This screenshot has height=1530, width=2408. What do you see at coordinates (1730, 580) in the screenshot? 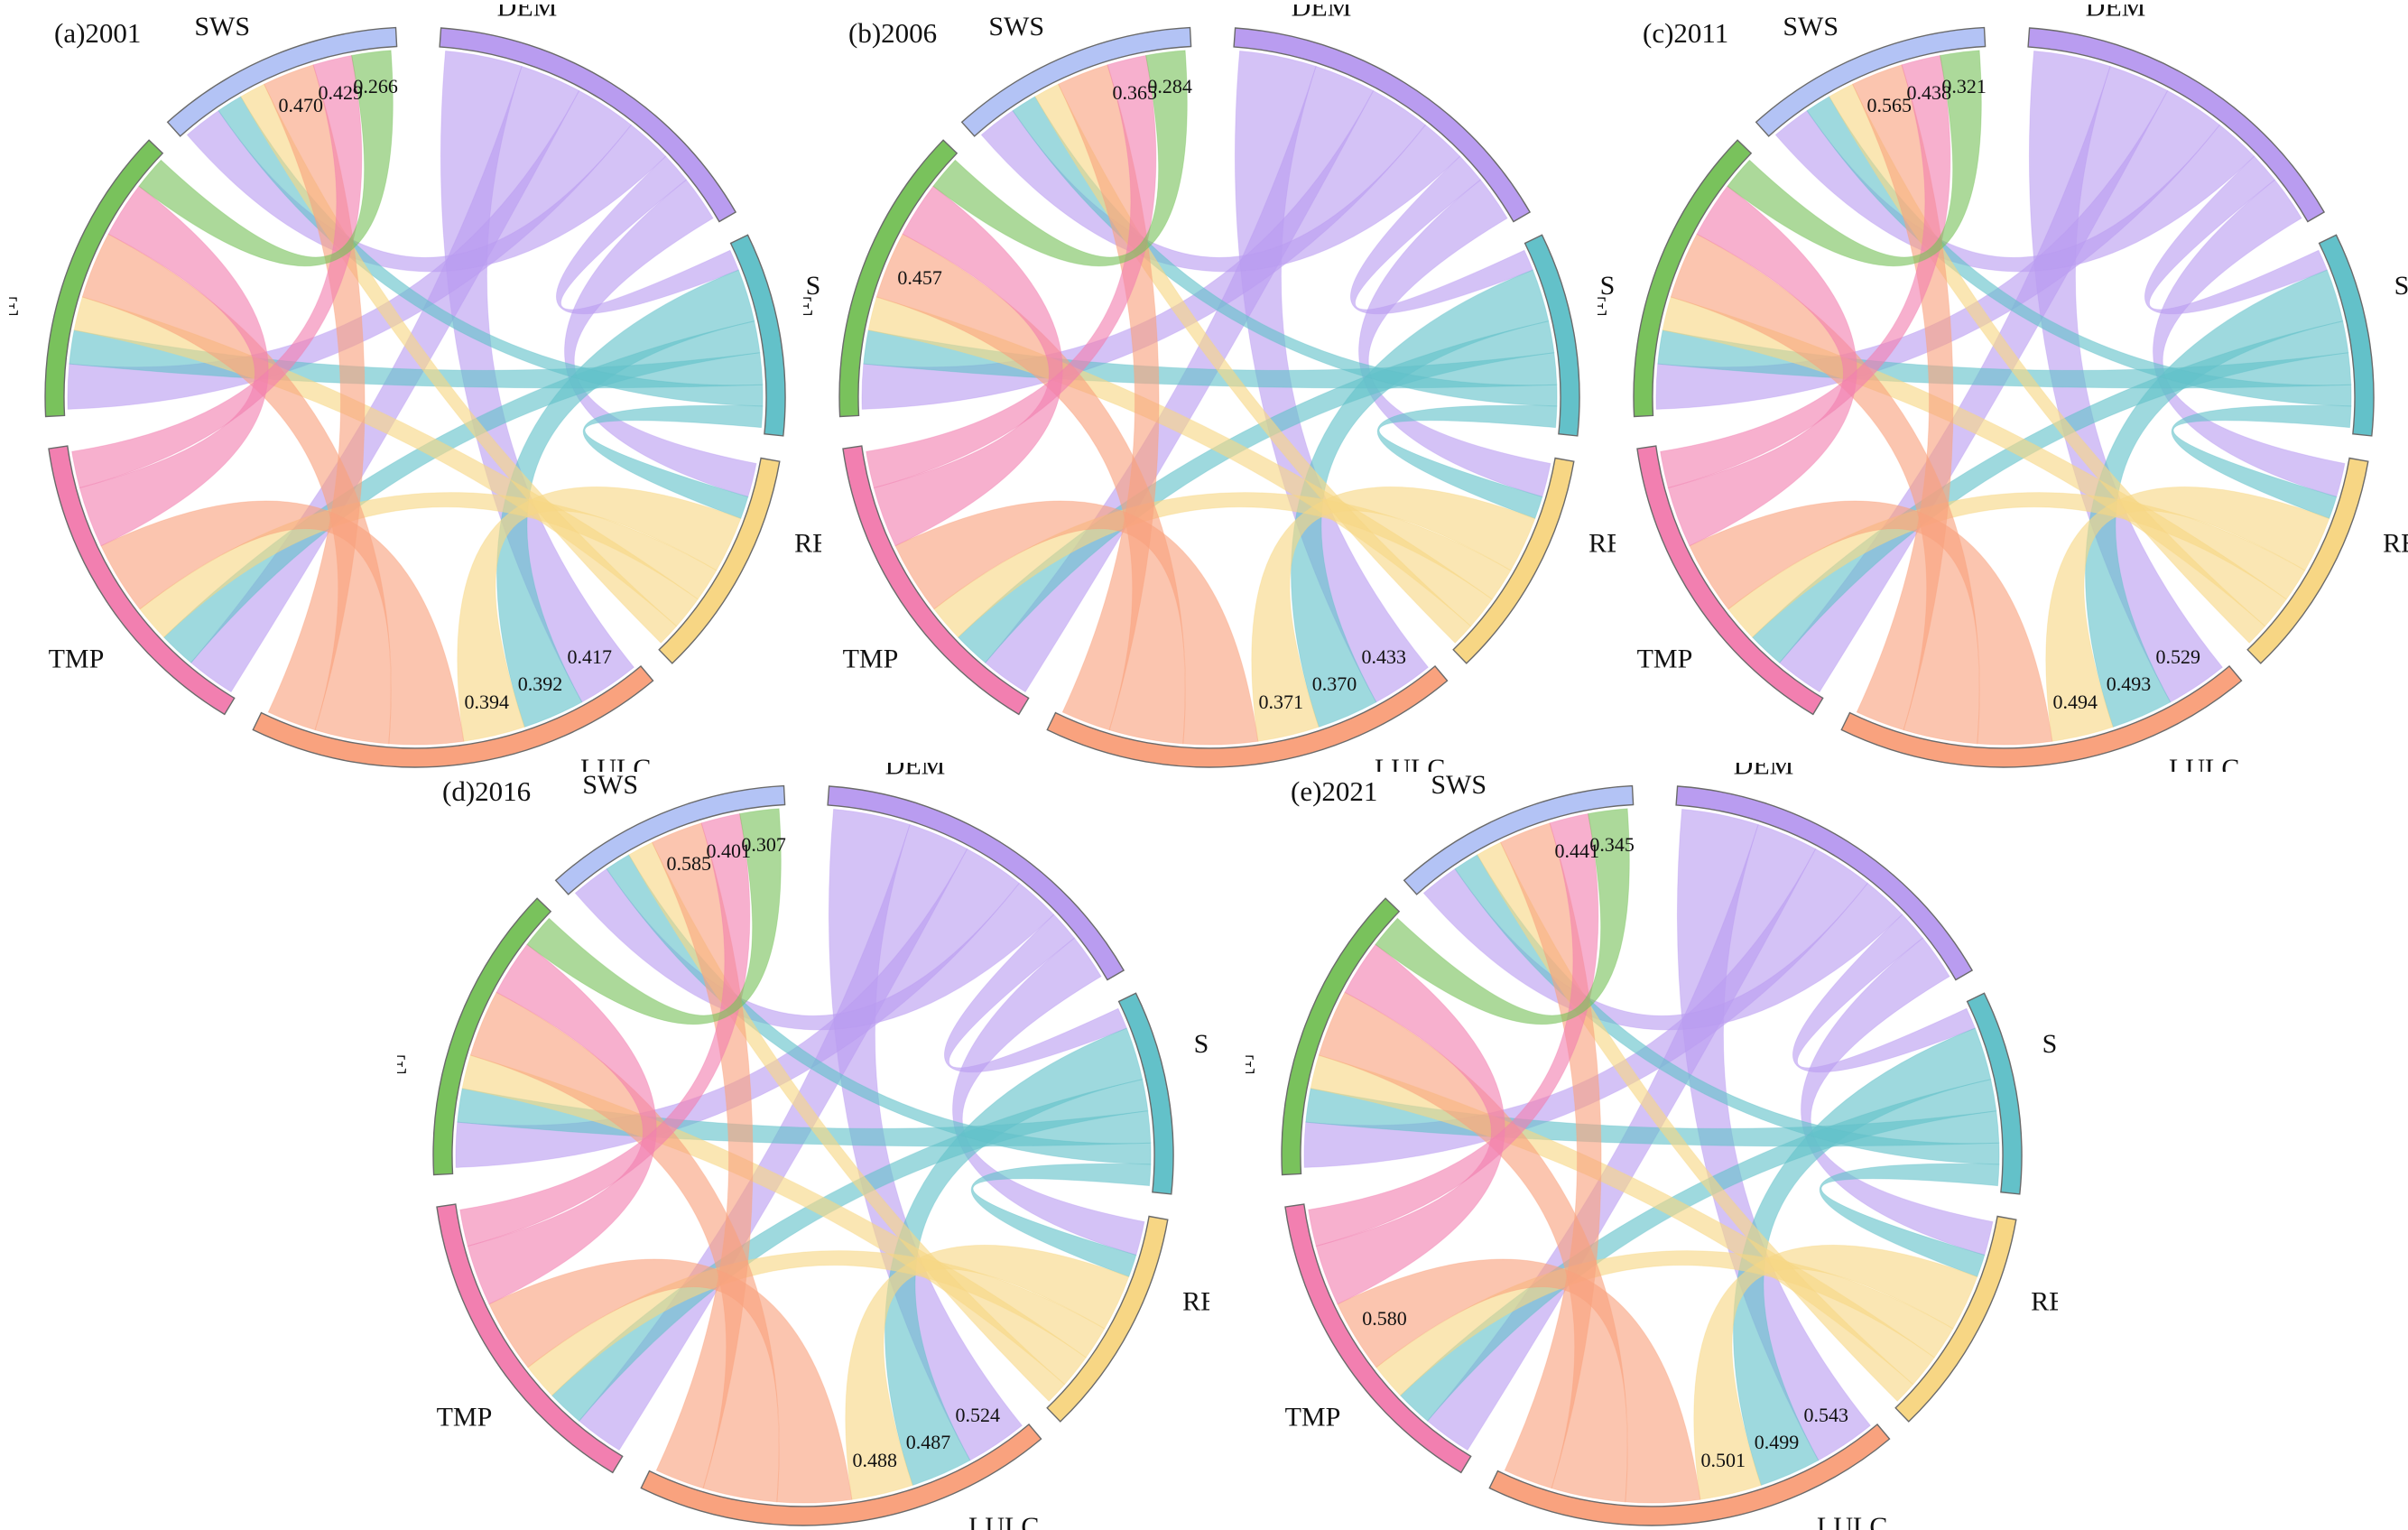
I see `sector-arc-tmp` at bounding box center [1730, 580].